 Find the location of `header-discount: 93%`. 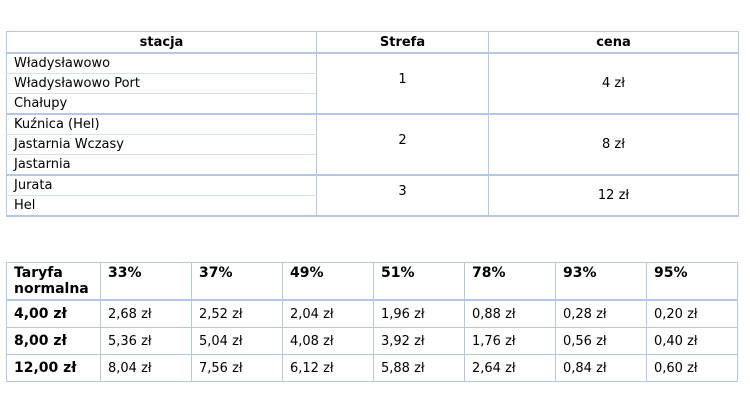

header-discount: 93% is located at coordinates (601, 281).